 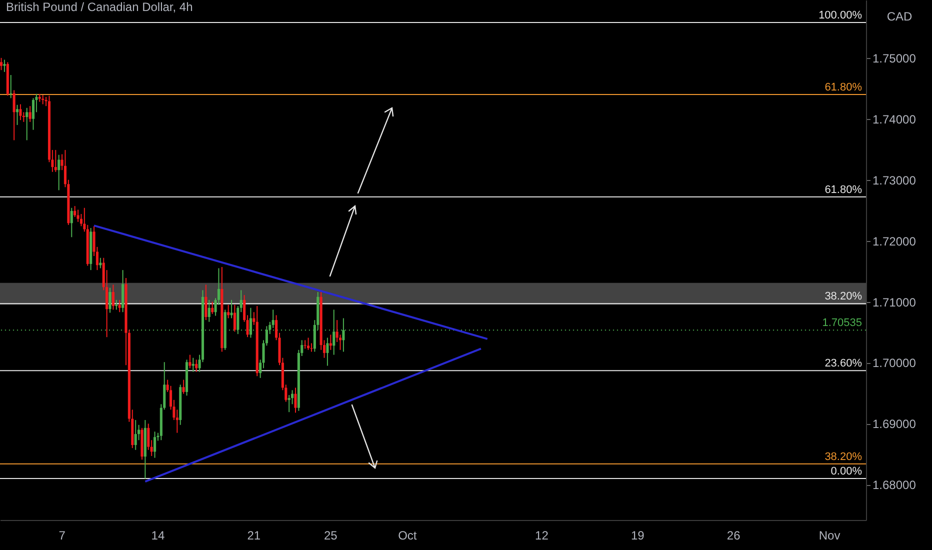 I want to click on y-tick-label: 1.69000, so click(x=894, y=424).